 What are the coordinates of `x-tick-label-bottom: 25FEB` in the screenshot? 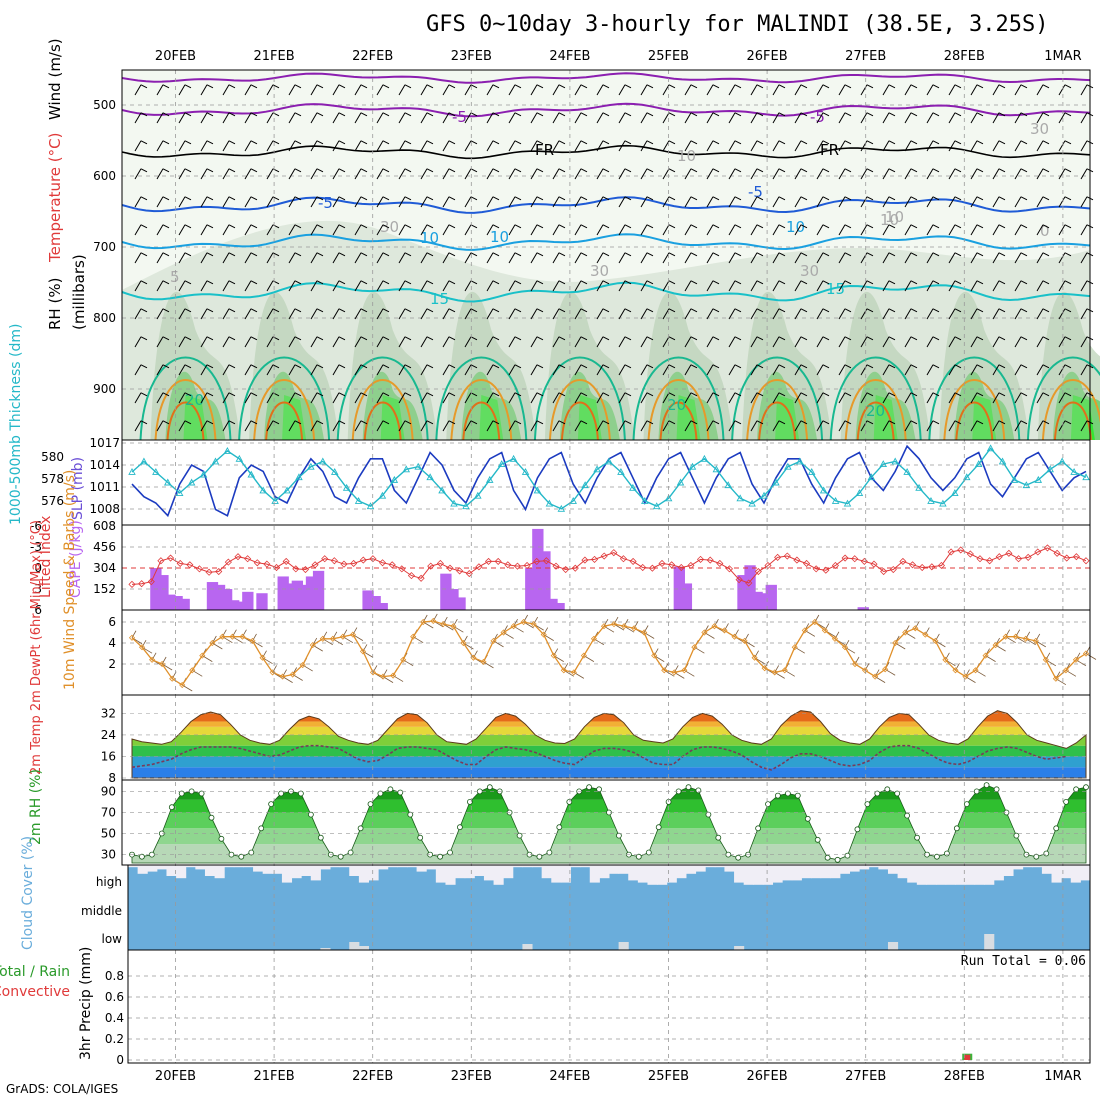 It's located at (668, 1076).